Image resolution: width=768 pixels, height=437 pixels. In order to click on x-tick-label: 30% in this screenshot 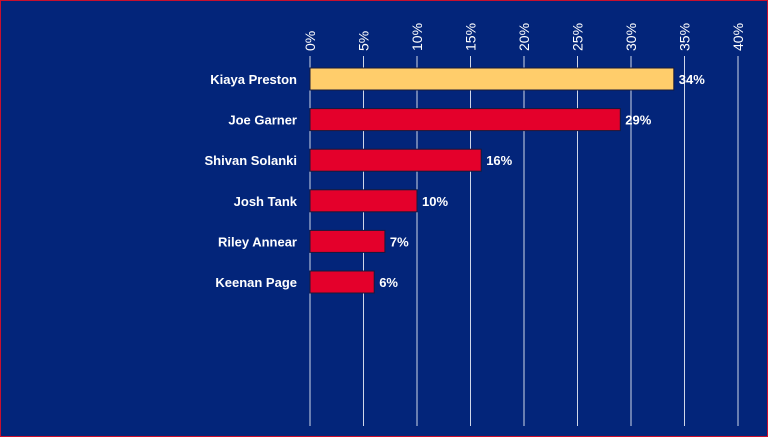, I will do `click(631, 37)`.